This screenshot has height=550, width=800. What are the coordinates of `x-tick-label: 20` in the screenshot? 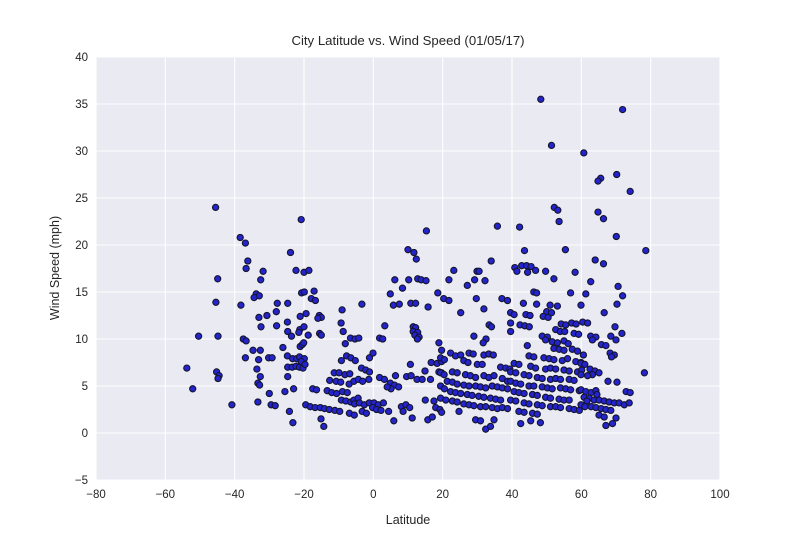 It's located at (442, 495).